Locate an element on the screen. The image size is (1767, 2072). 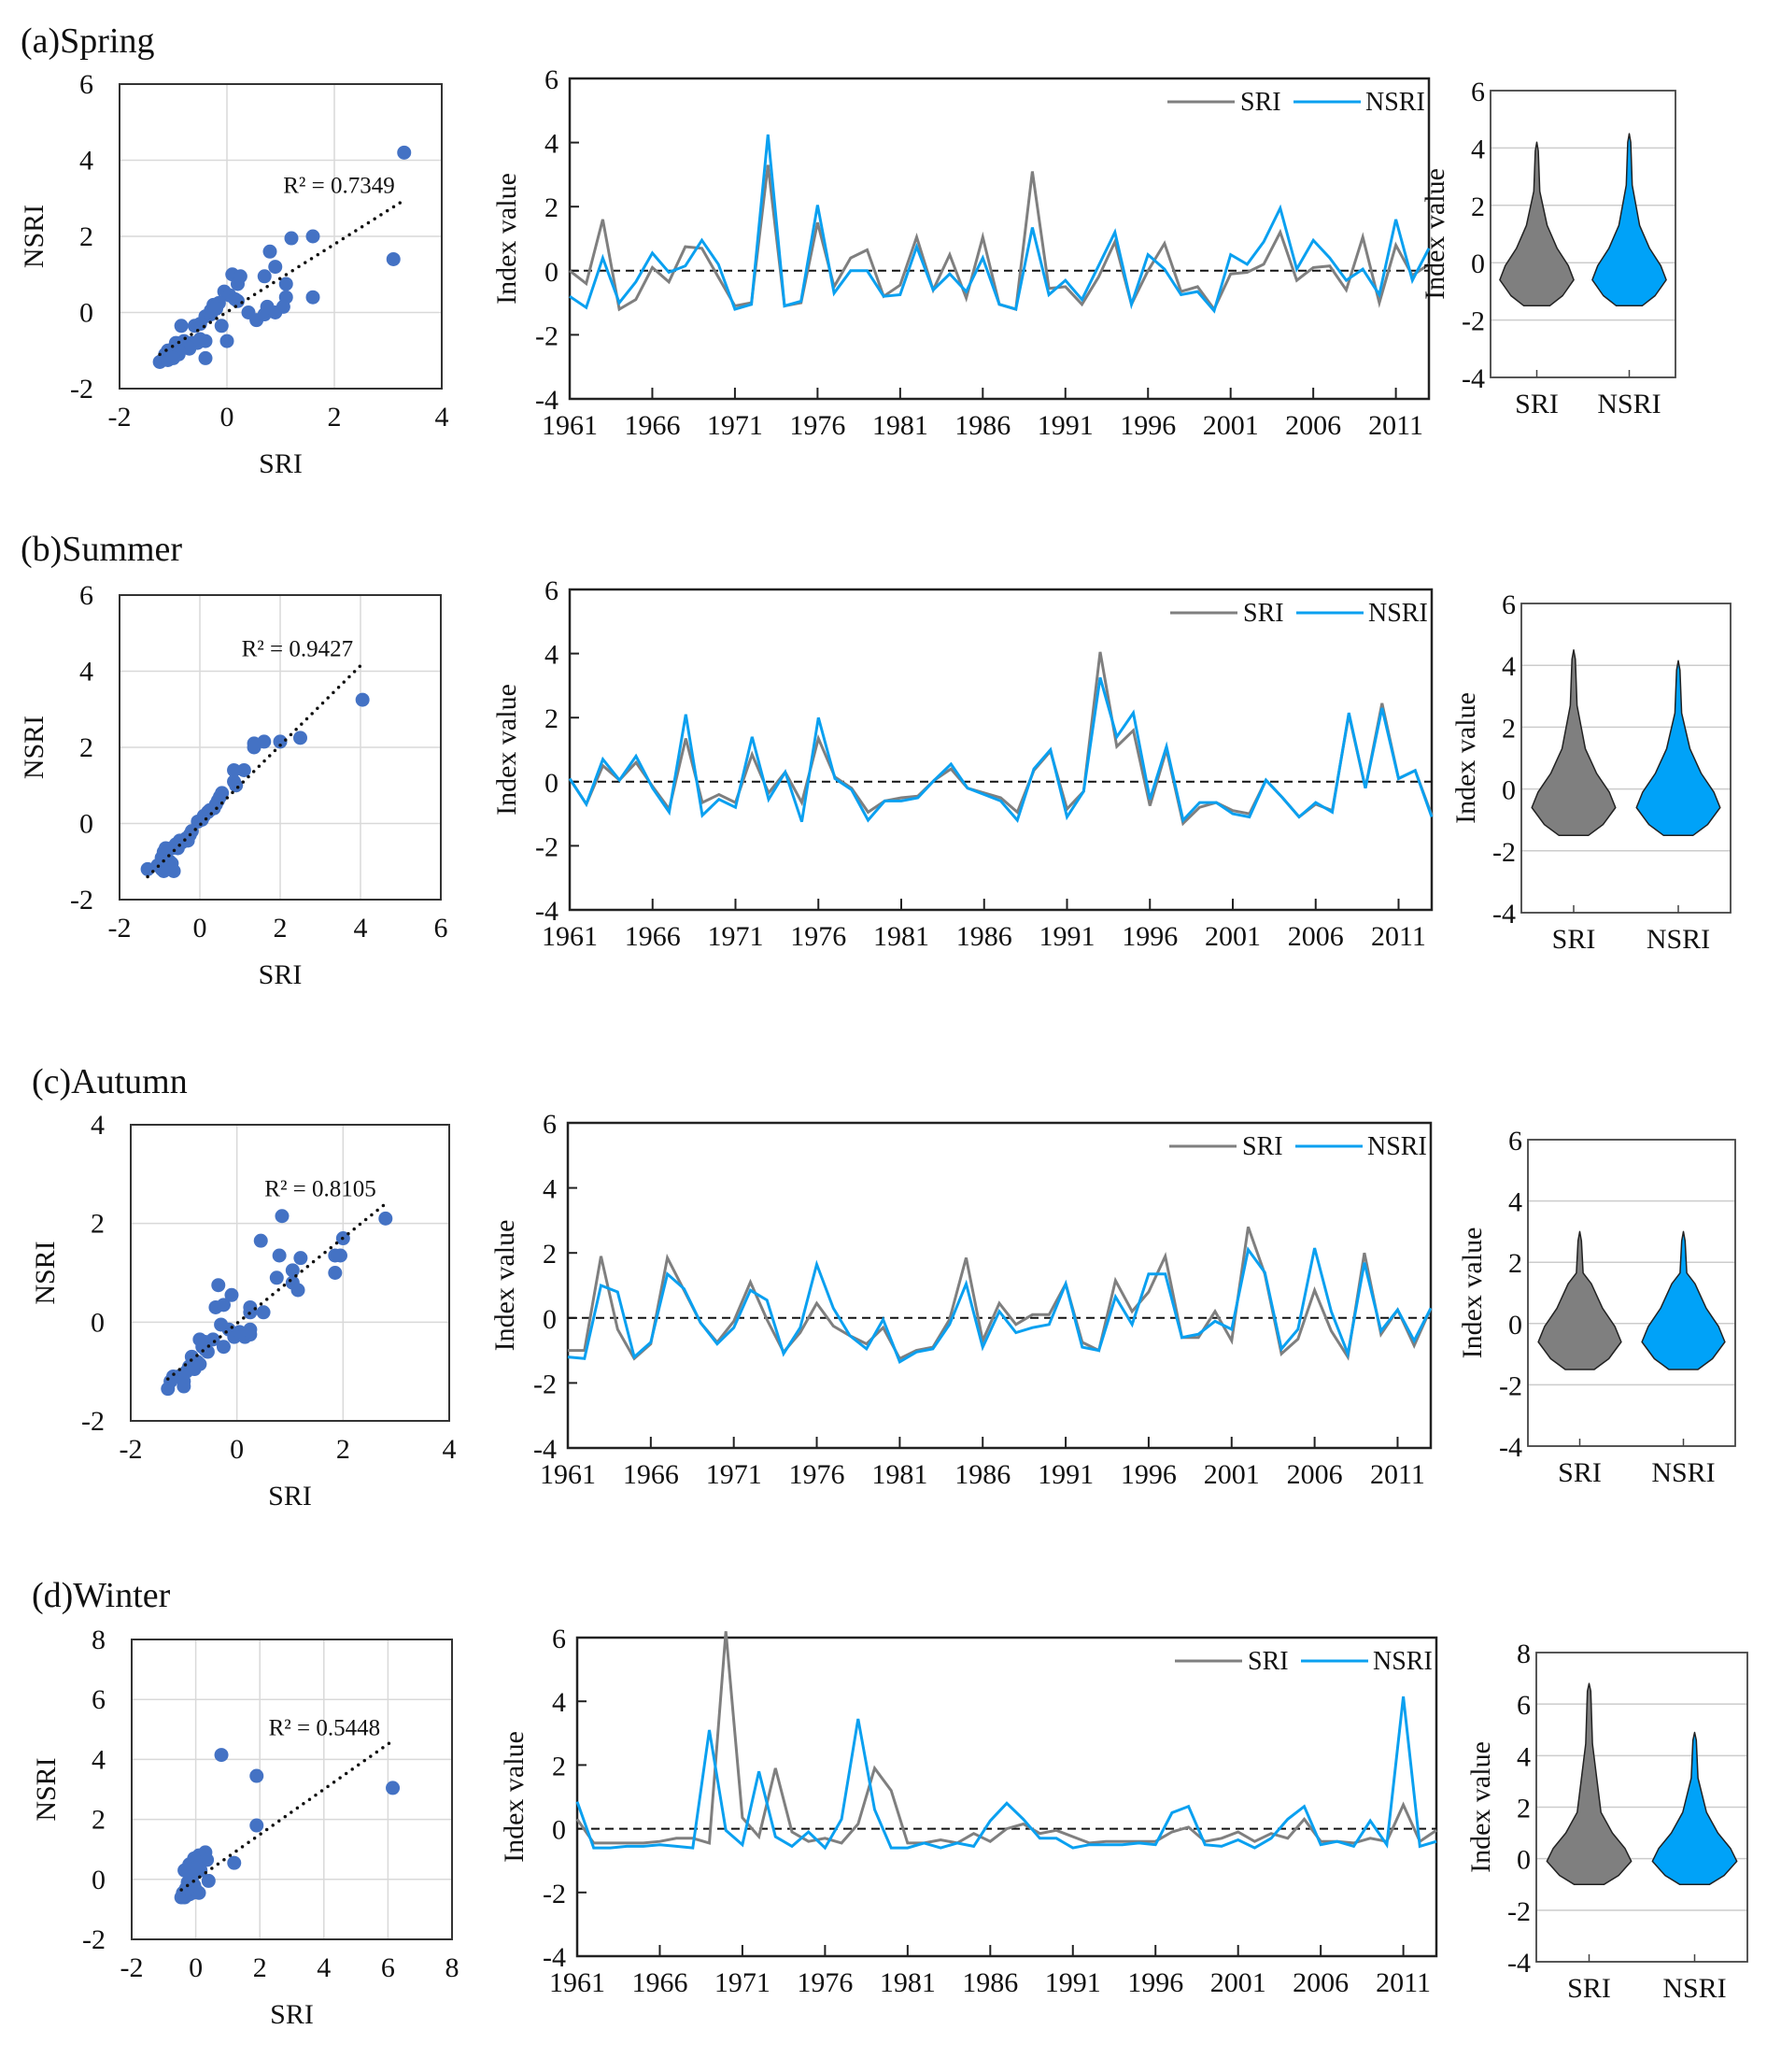
x-axis-label: SRI is located at coordinates (292, 2014).